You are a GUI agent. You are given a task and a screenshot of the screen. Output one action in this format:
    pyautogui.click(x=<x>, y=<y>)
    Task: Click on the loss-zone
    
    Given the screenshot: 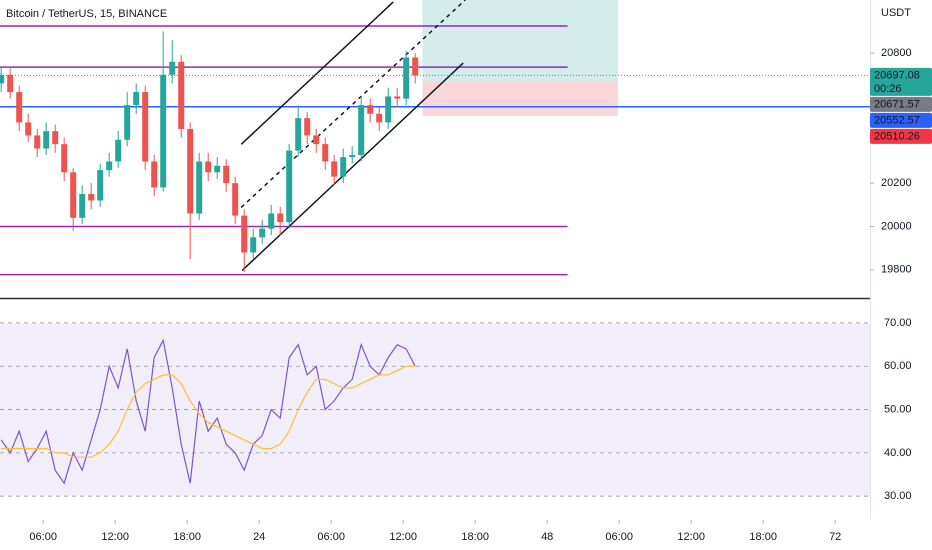 What is the action you would take?
    pyautogui.click(x=520, y=98)
    